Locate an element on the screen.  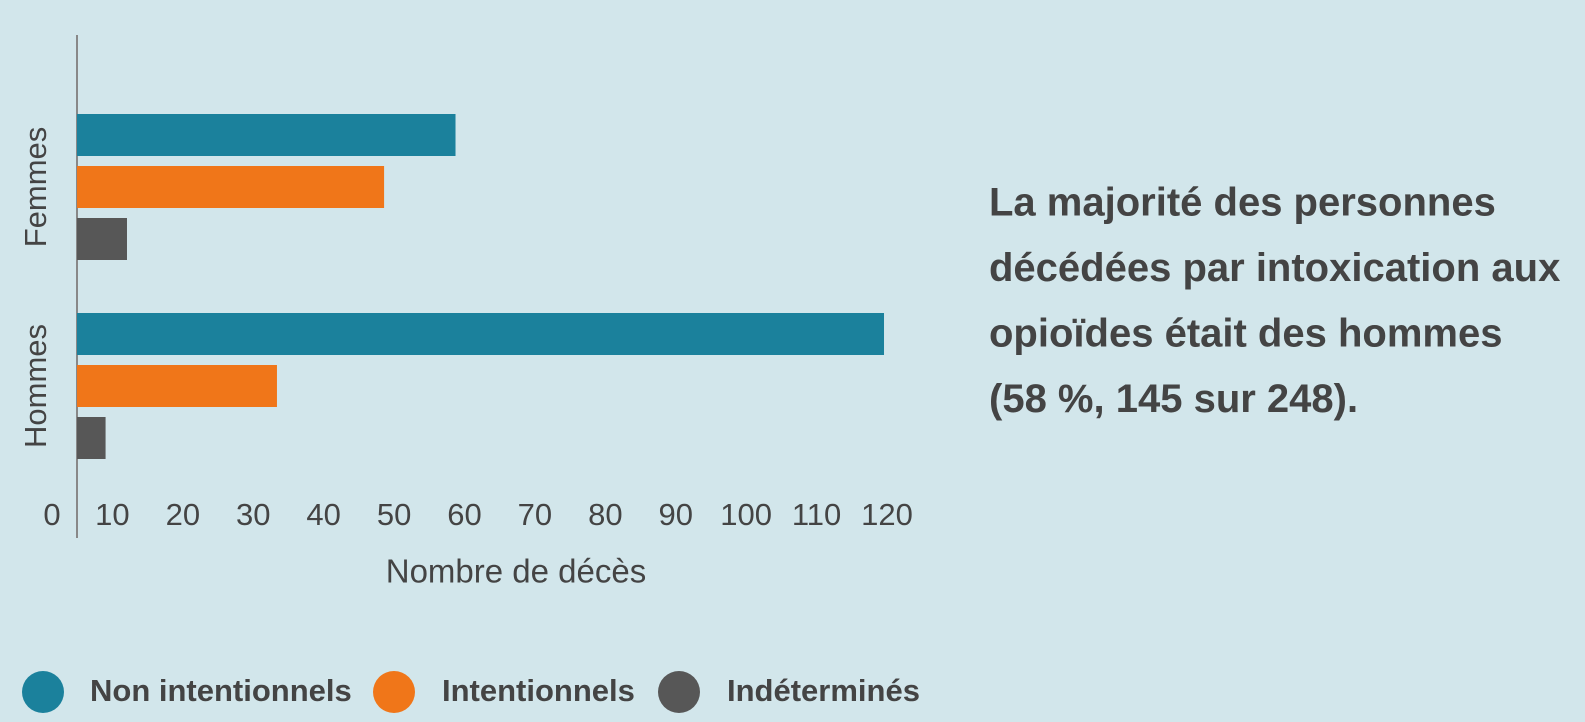
x-tick-label: 90 is located at coordinates (676, 514).